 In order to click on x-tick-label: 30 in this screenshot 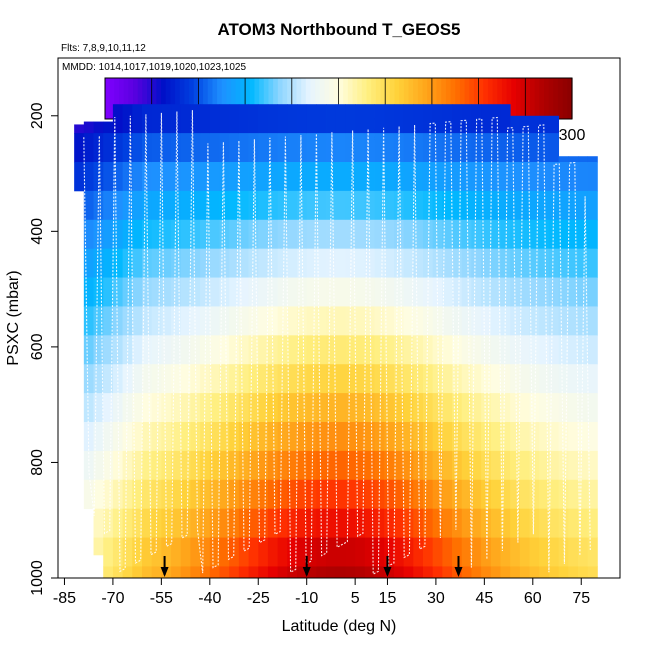, I will do `click(436, 598)`.